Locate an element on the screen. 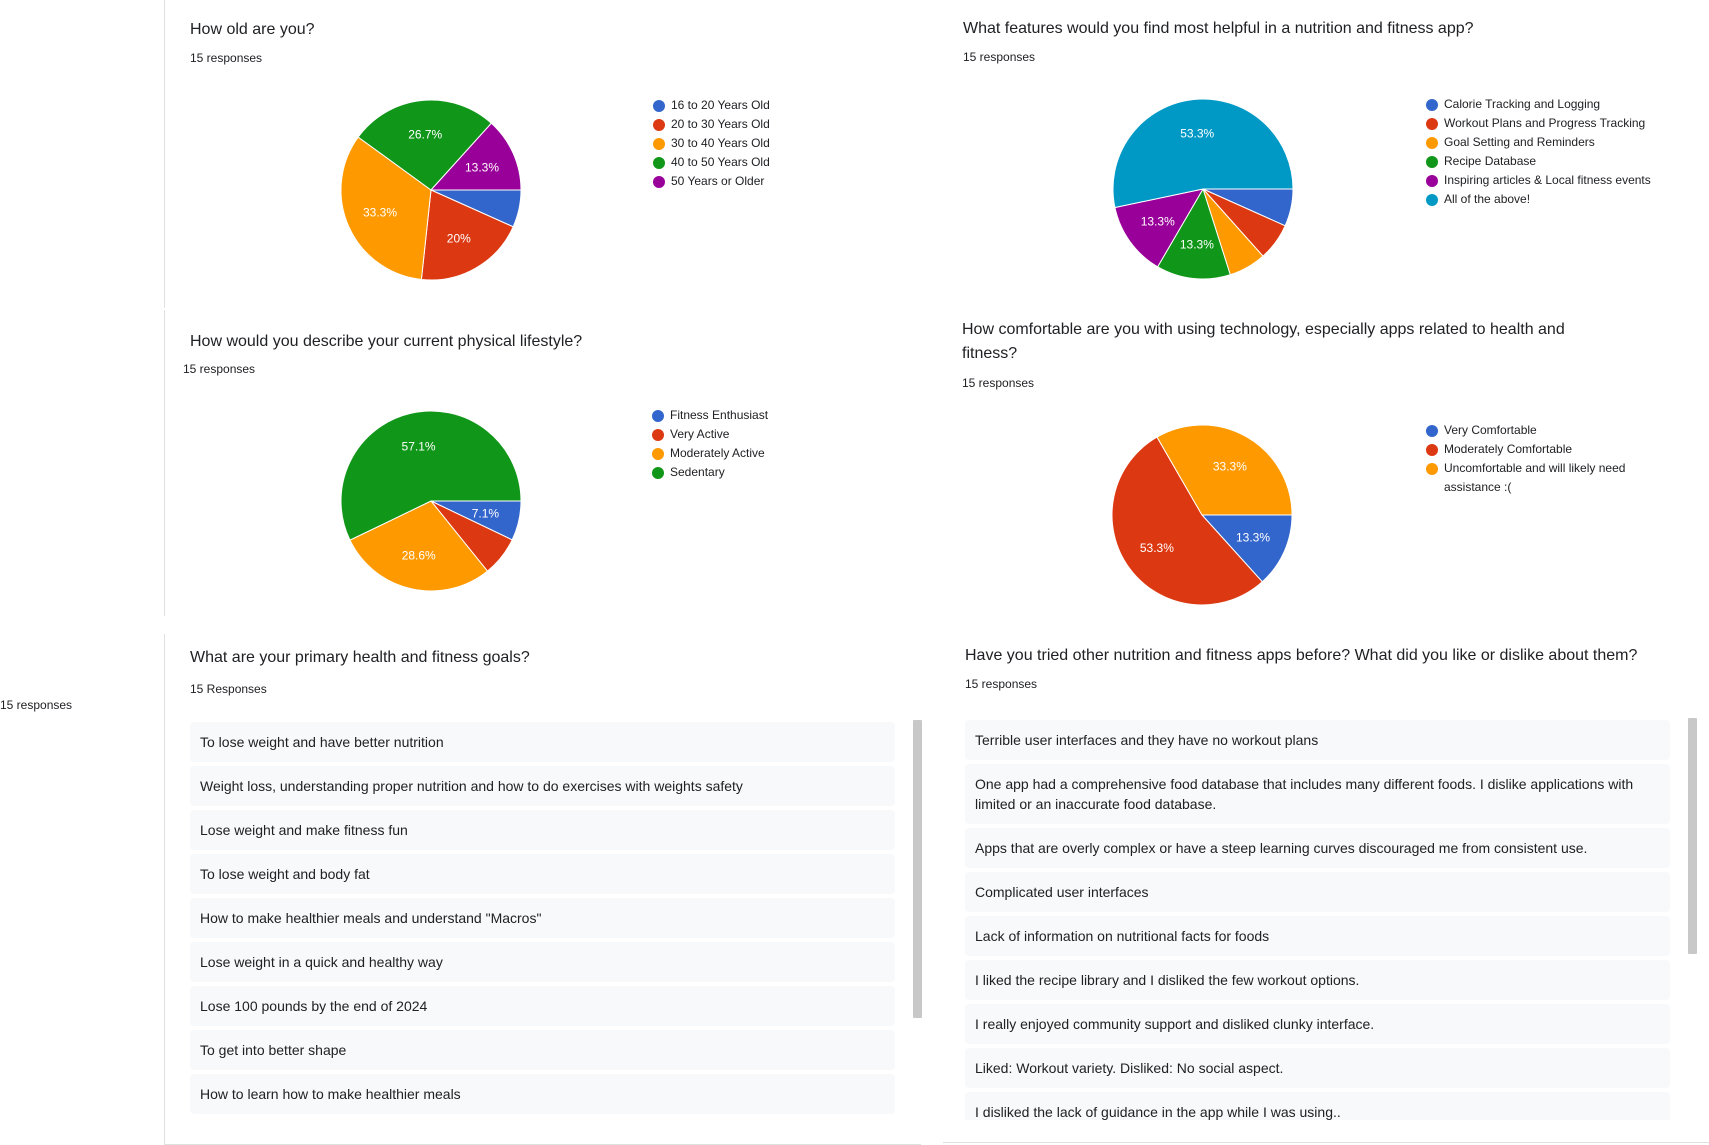 The image size is (1709, 1145). legend-item: Recipe Database is located at coordinates (1561, 161).